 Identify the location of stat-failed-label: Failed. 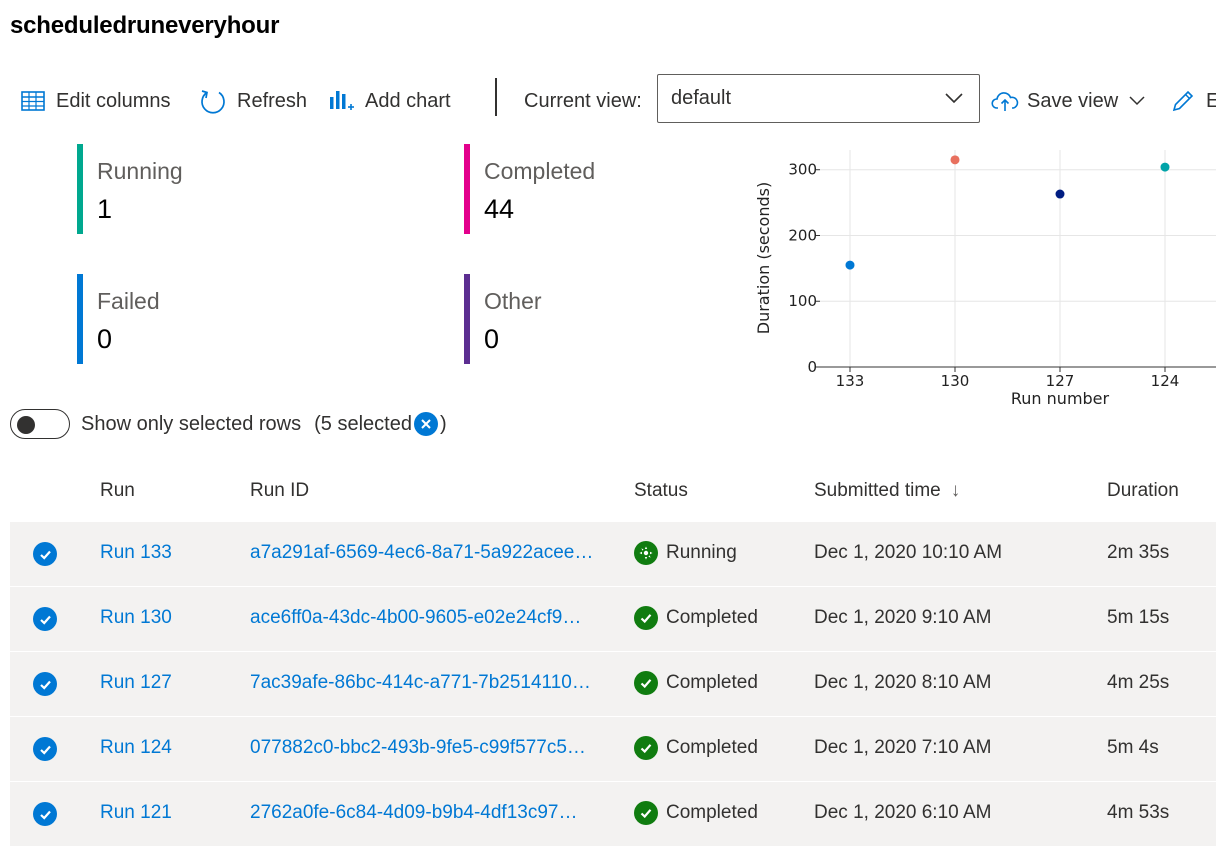
(128, 301).